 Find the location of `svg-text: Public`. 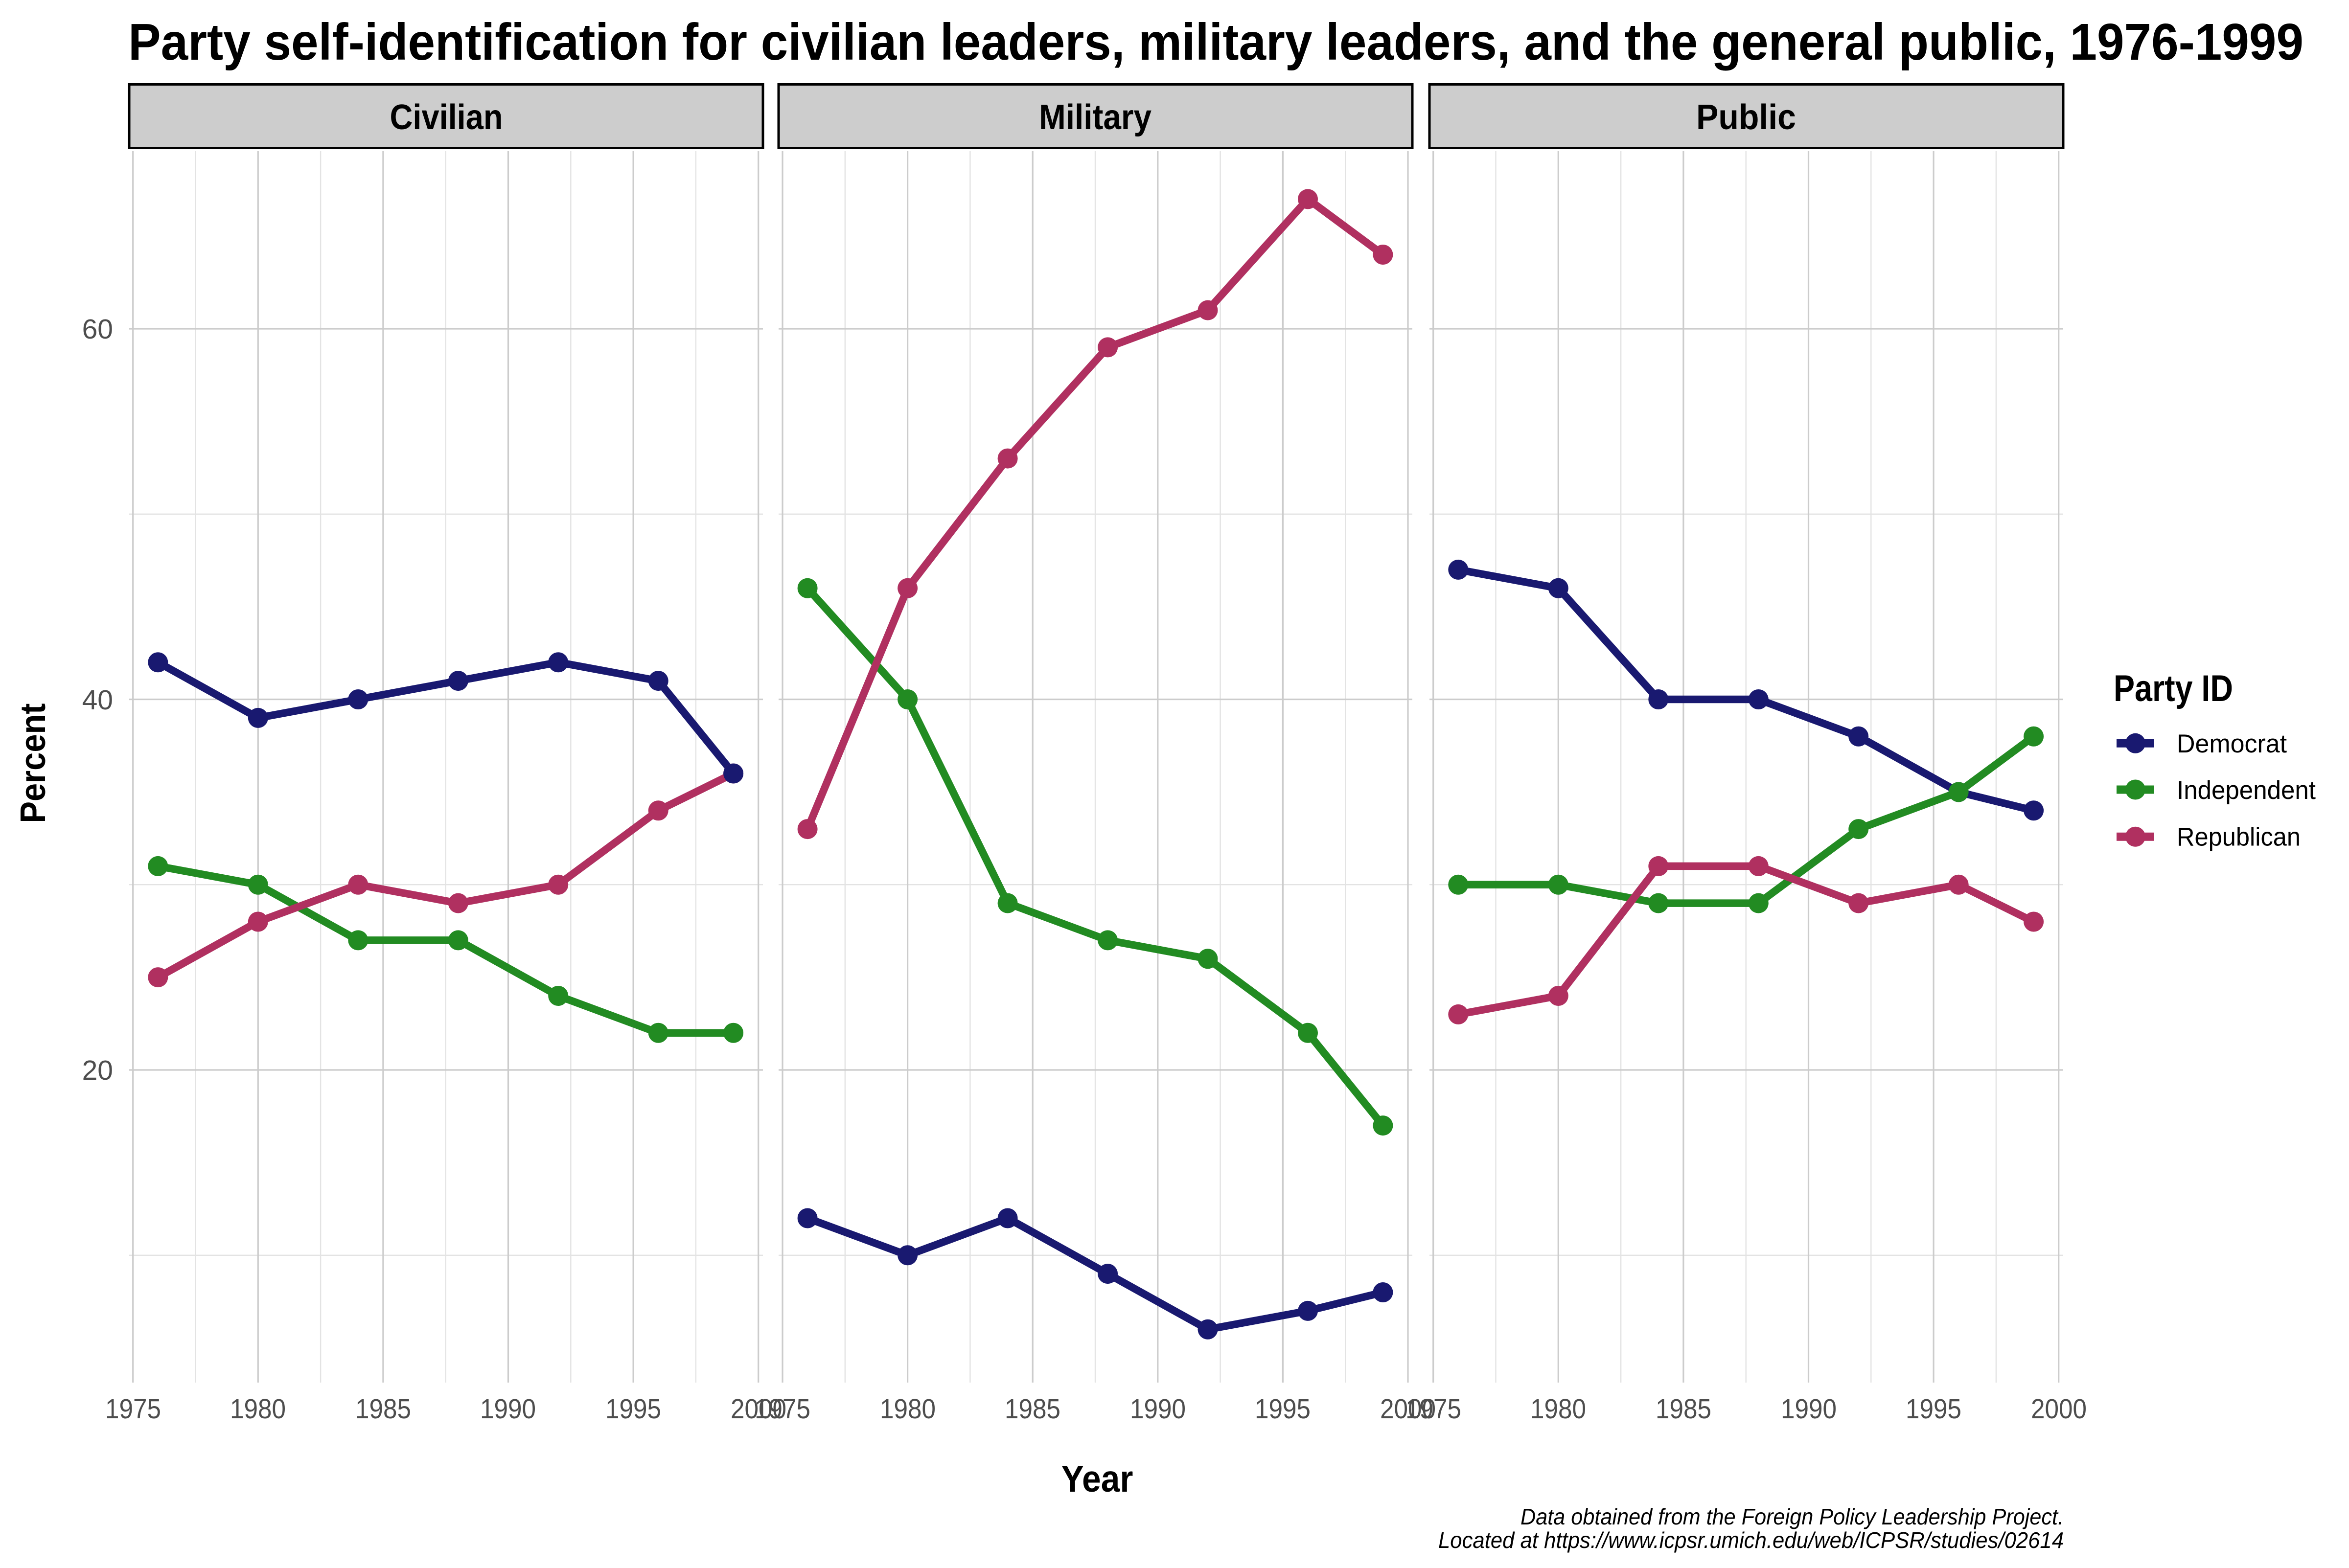

svg-text: Public is located at coordinates (1746, 117).